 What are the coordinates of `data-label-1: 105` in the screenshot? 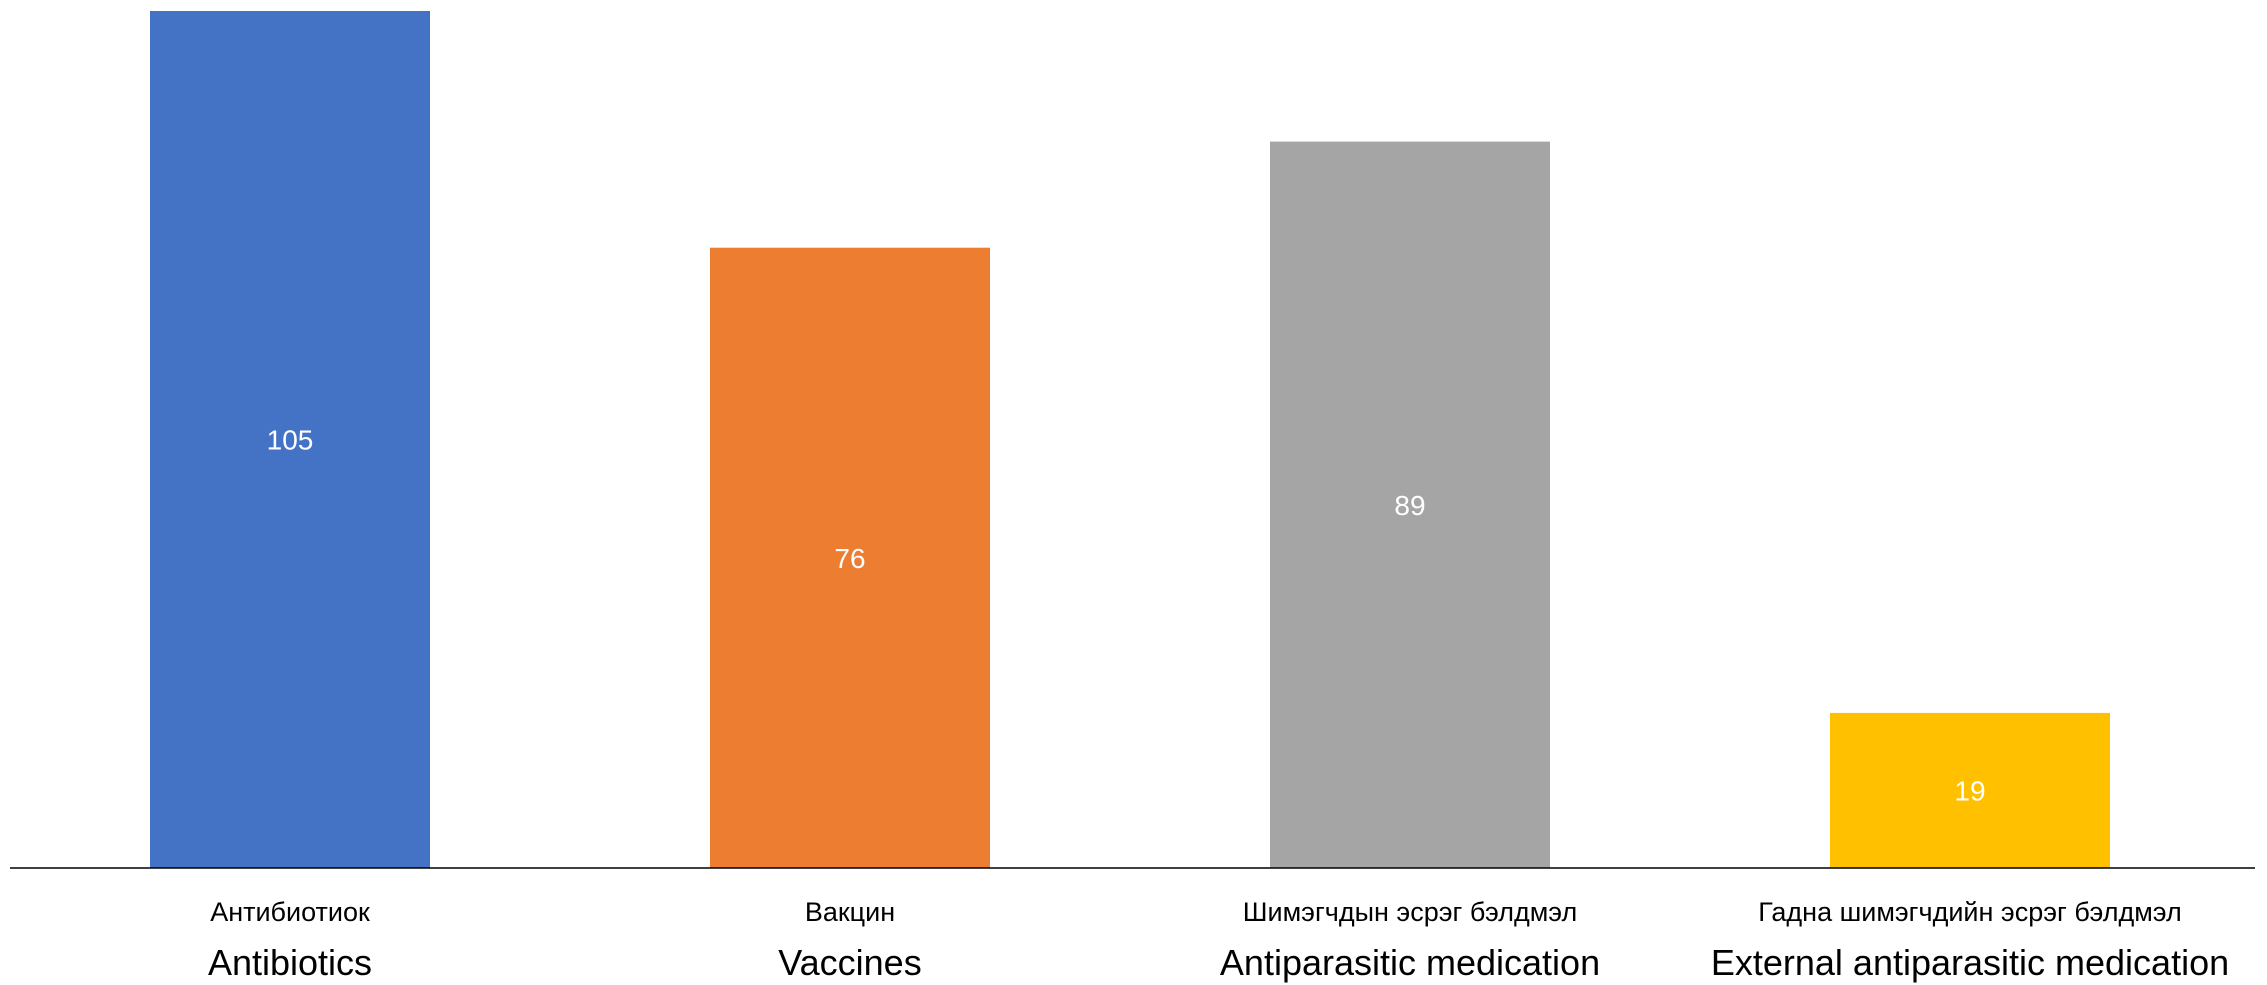 It's located at (290, 440).